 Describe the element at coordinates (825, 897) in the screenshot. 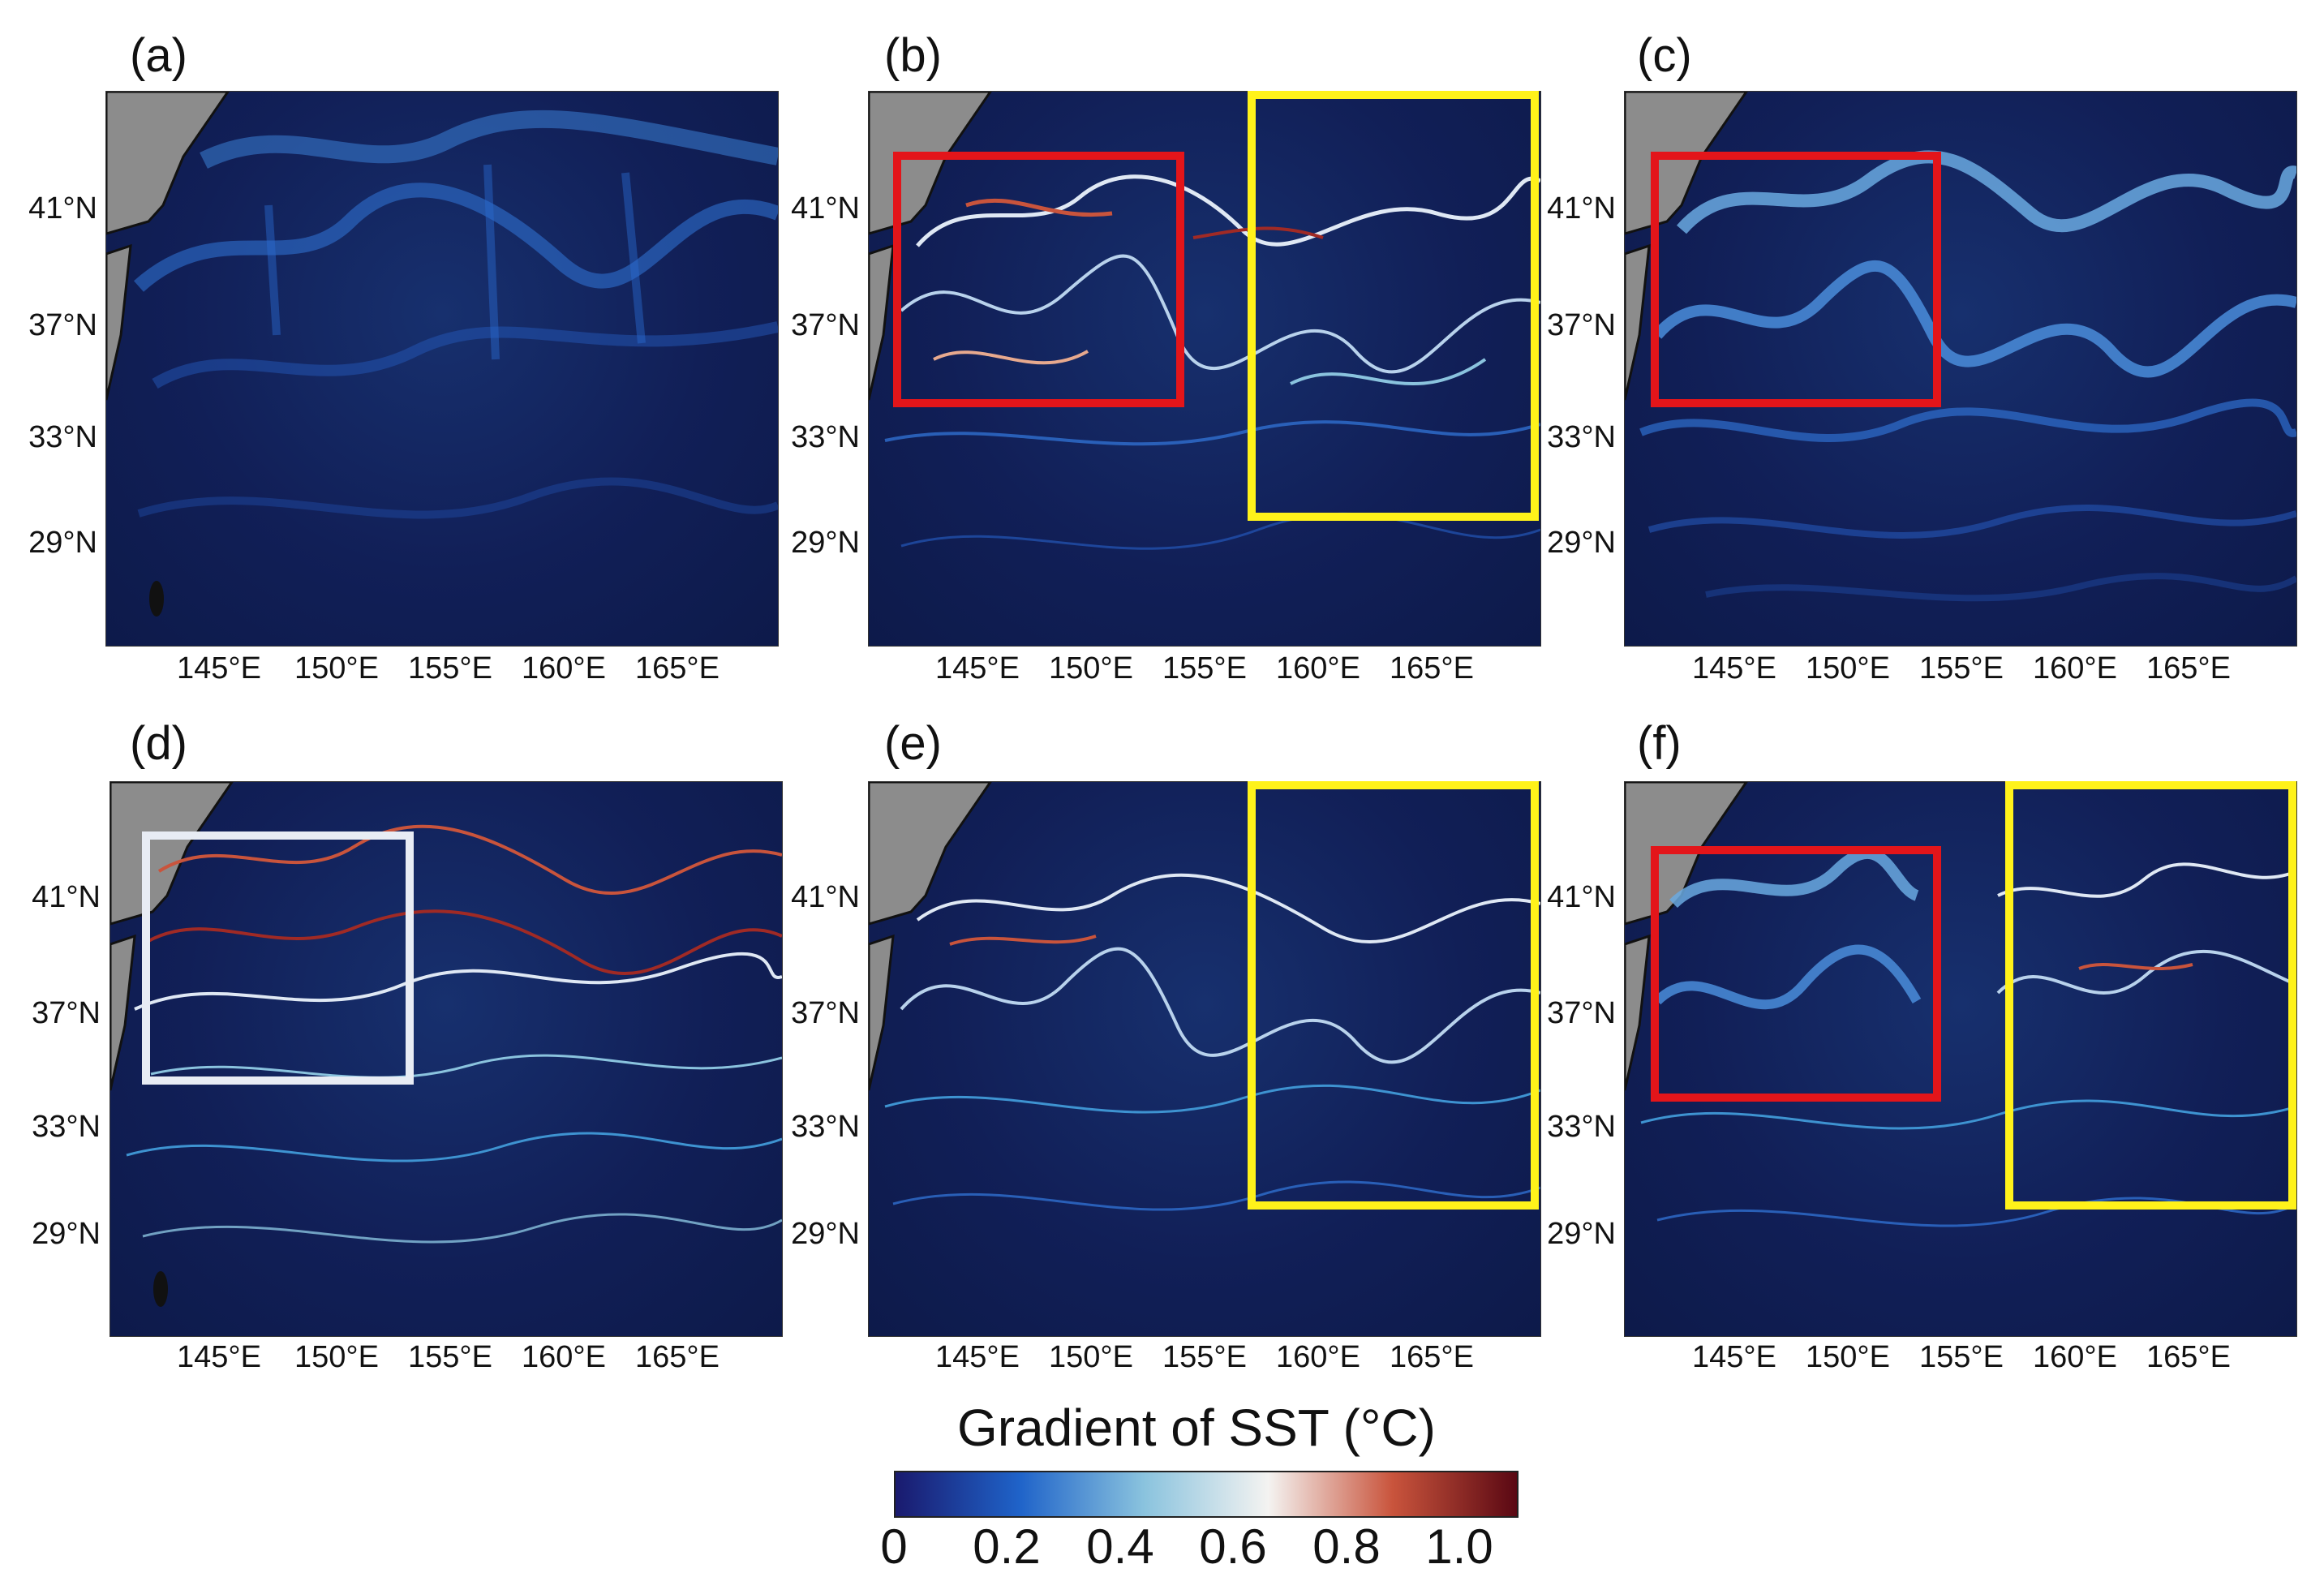

I see `lat-label-41n-e: 41°N` at that location.